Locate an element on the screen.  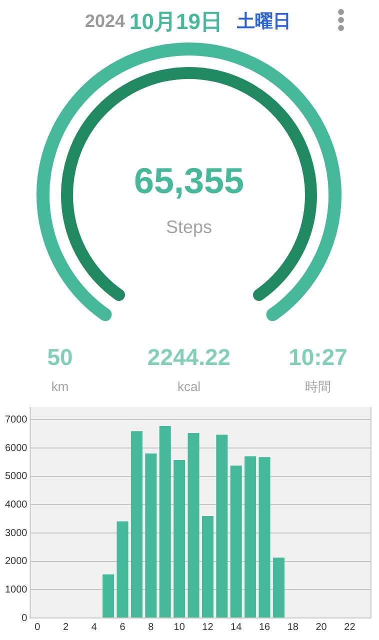
x-tick-label: 4 is located at coordinates (94, 627).